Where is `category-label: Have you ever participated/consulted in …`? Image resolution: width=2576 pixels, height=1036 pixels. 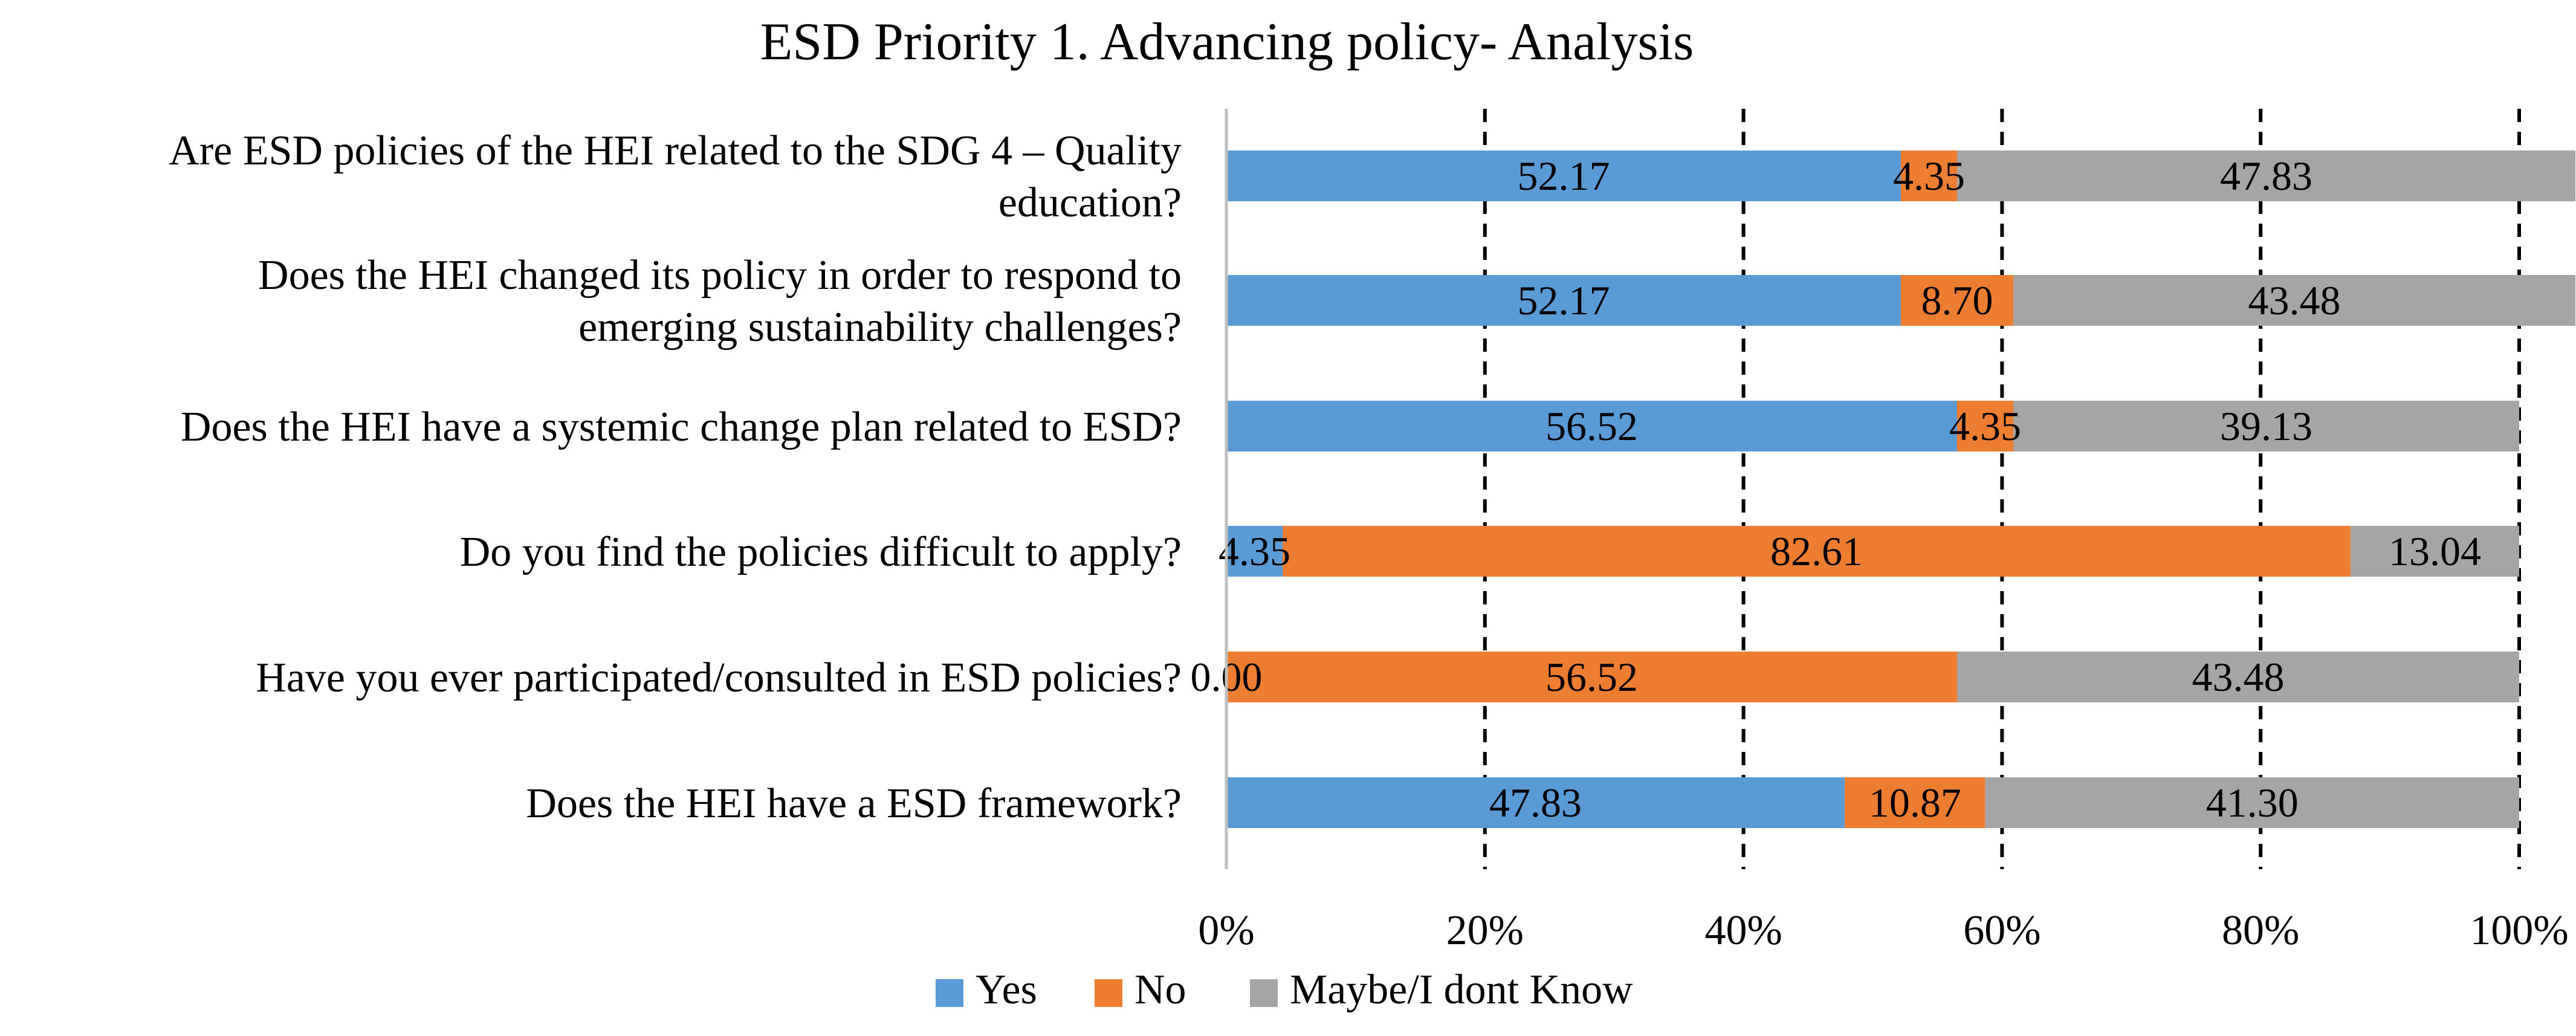 category-label: Have you ever participated/consulted in … is located at coordinates (719, 678).